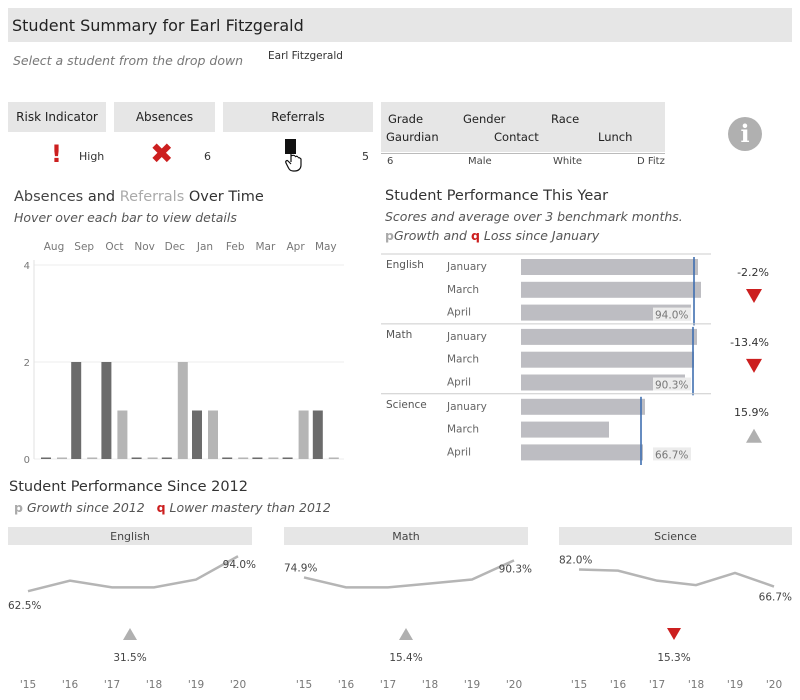  I want to click on title-and: and, so click(101, 197).